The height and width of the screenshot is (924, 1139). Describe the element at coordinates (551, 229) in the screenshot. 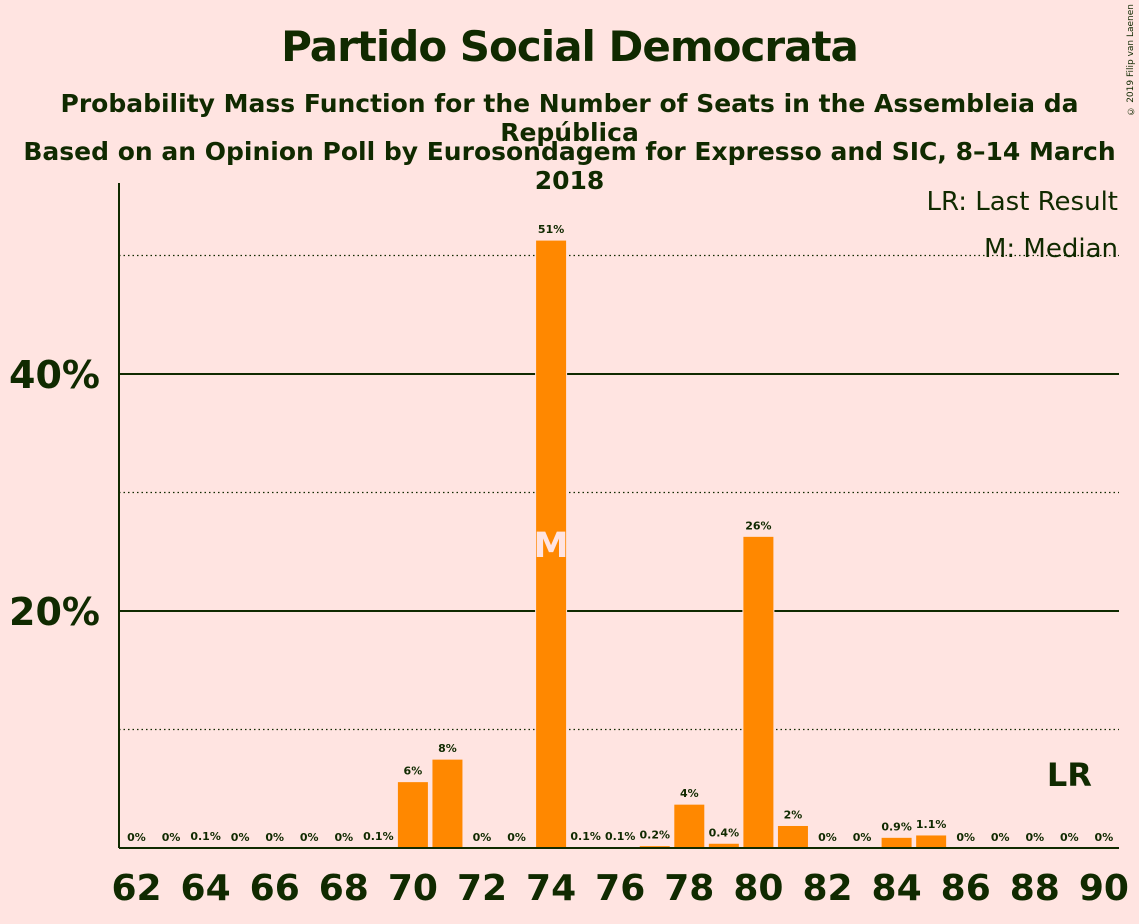

I see `bar-value-label: 51%` at that location.